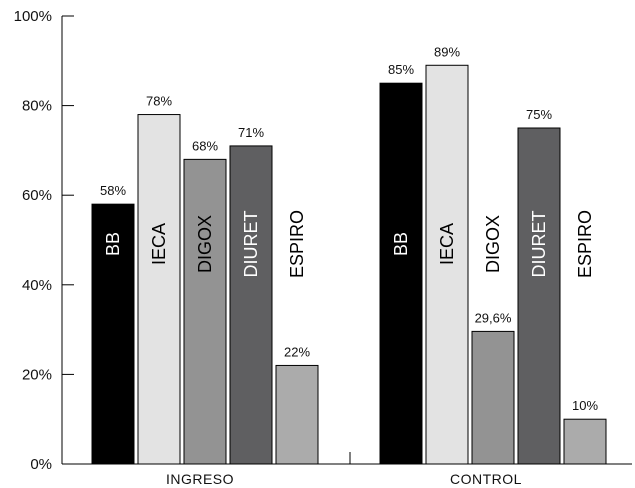  What do you see at coordinates (37, 195) in the screenshot?
I see `y-tick-label: 60%` at bounding box center [37, 195].